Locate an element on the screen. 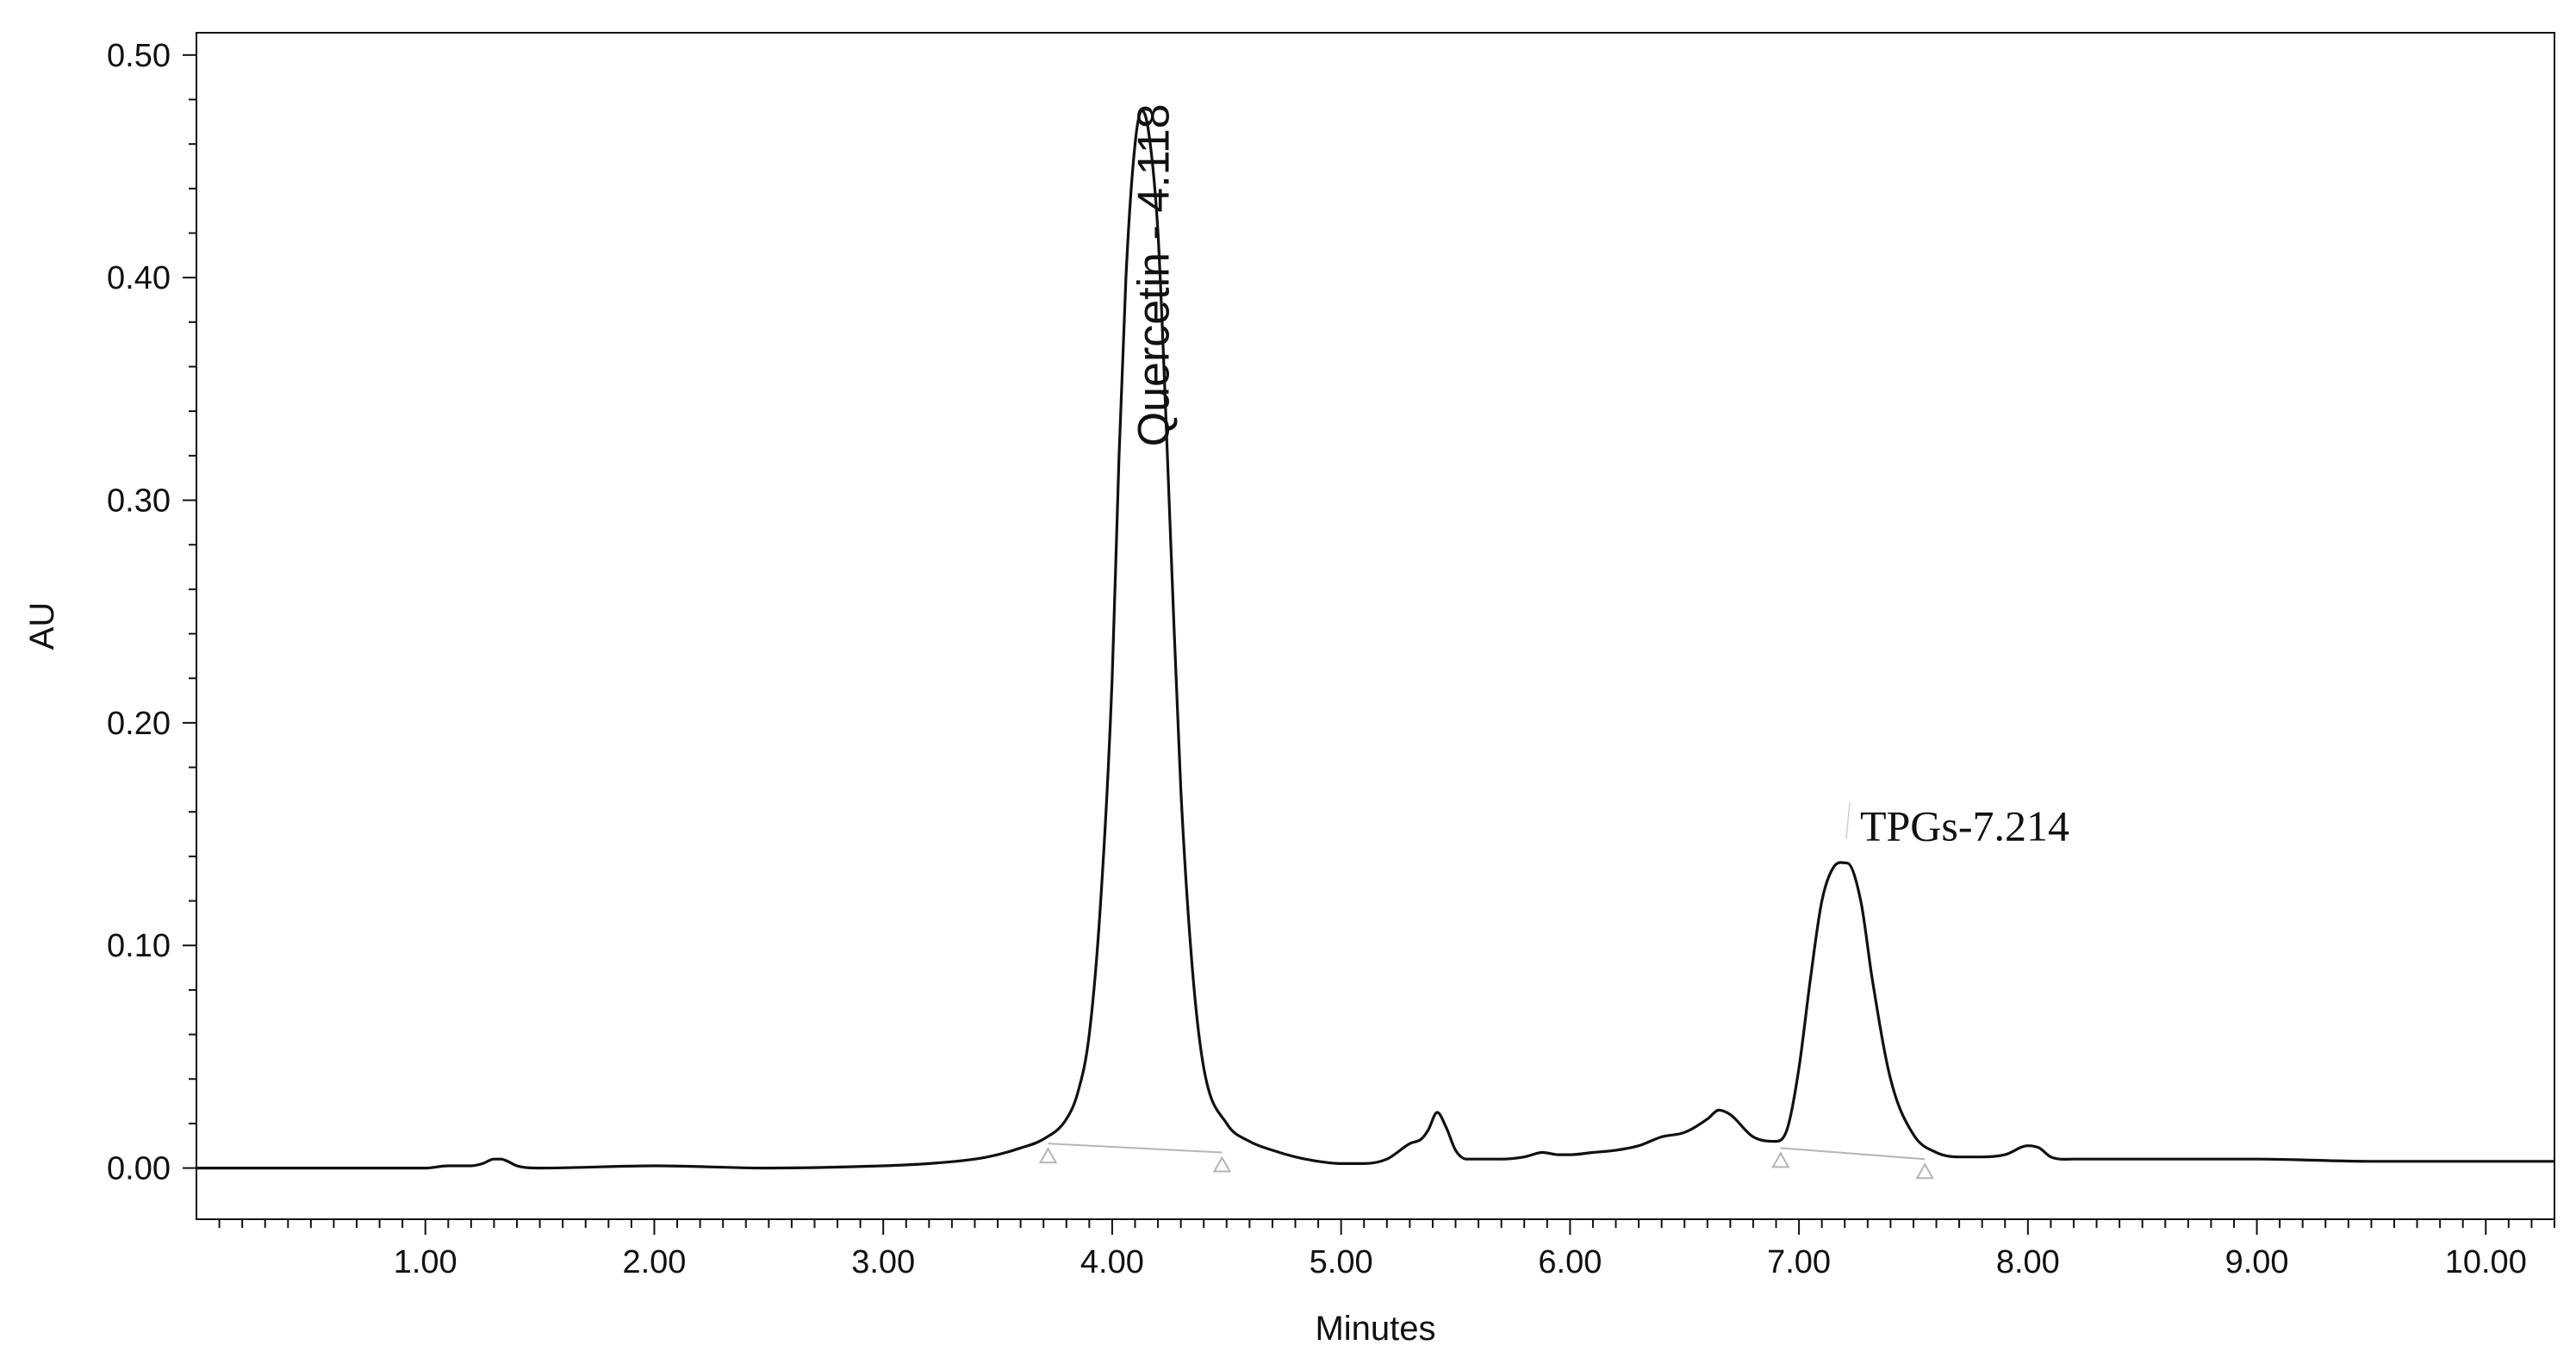 This screenshot has height=1364, width=2576. x-tick-label: 10.00 is located at coordinates (2486, 1262).